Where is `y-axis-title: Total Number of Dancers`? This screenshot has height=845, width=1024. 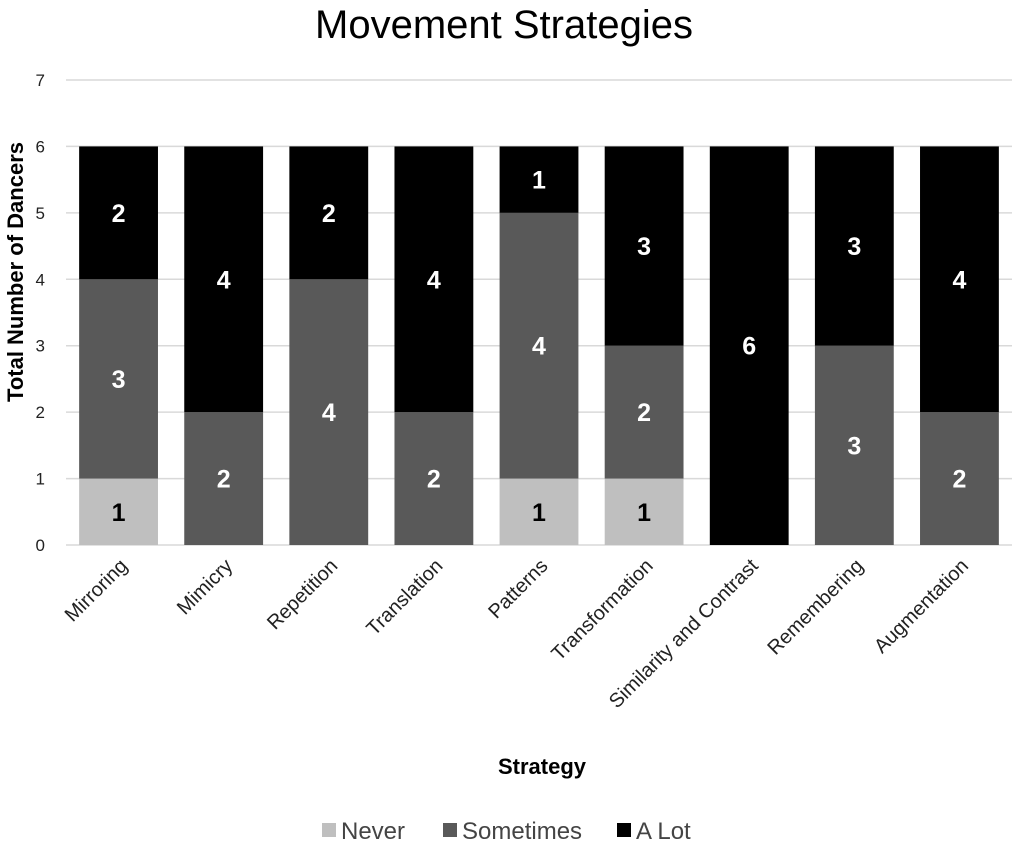 y-axis-title: Total Number of Dancers is located at coordinates (15, 272).